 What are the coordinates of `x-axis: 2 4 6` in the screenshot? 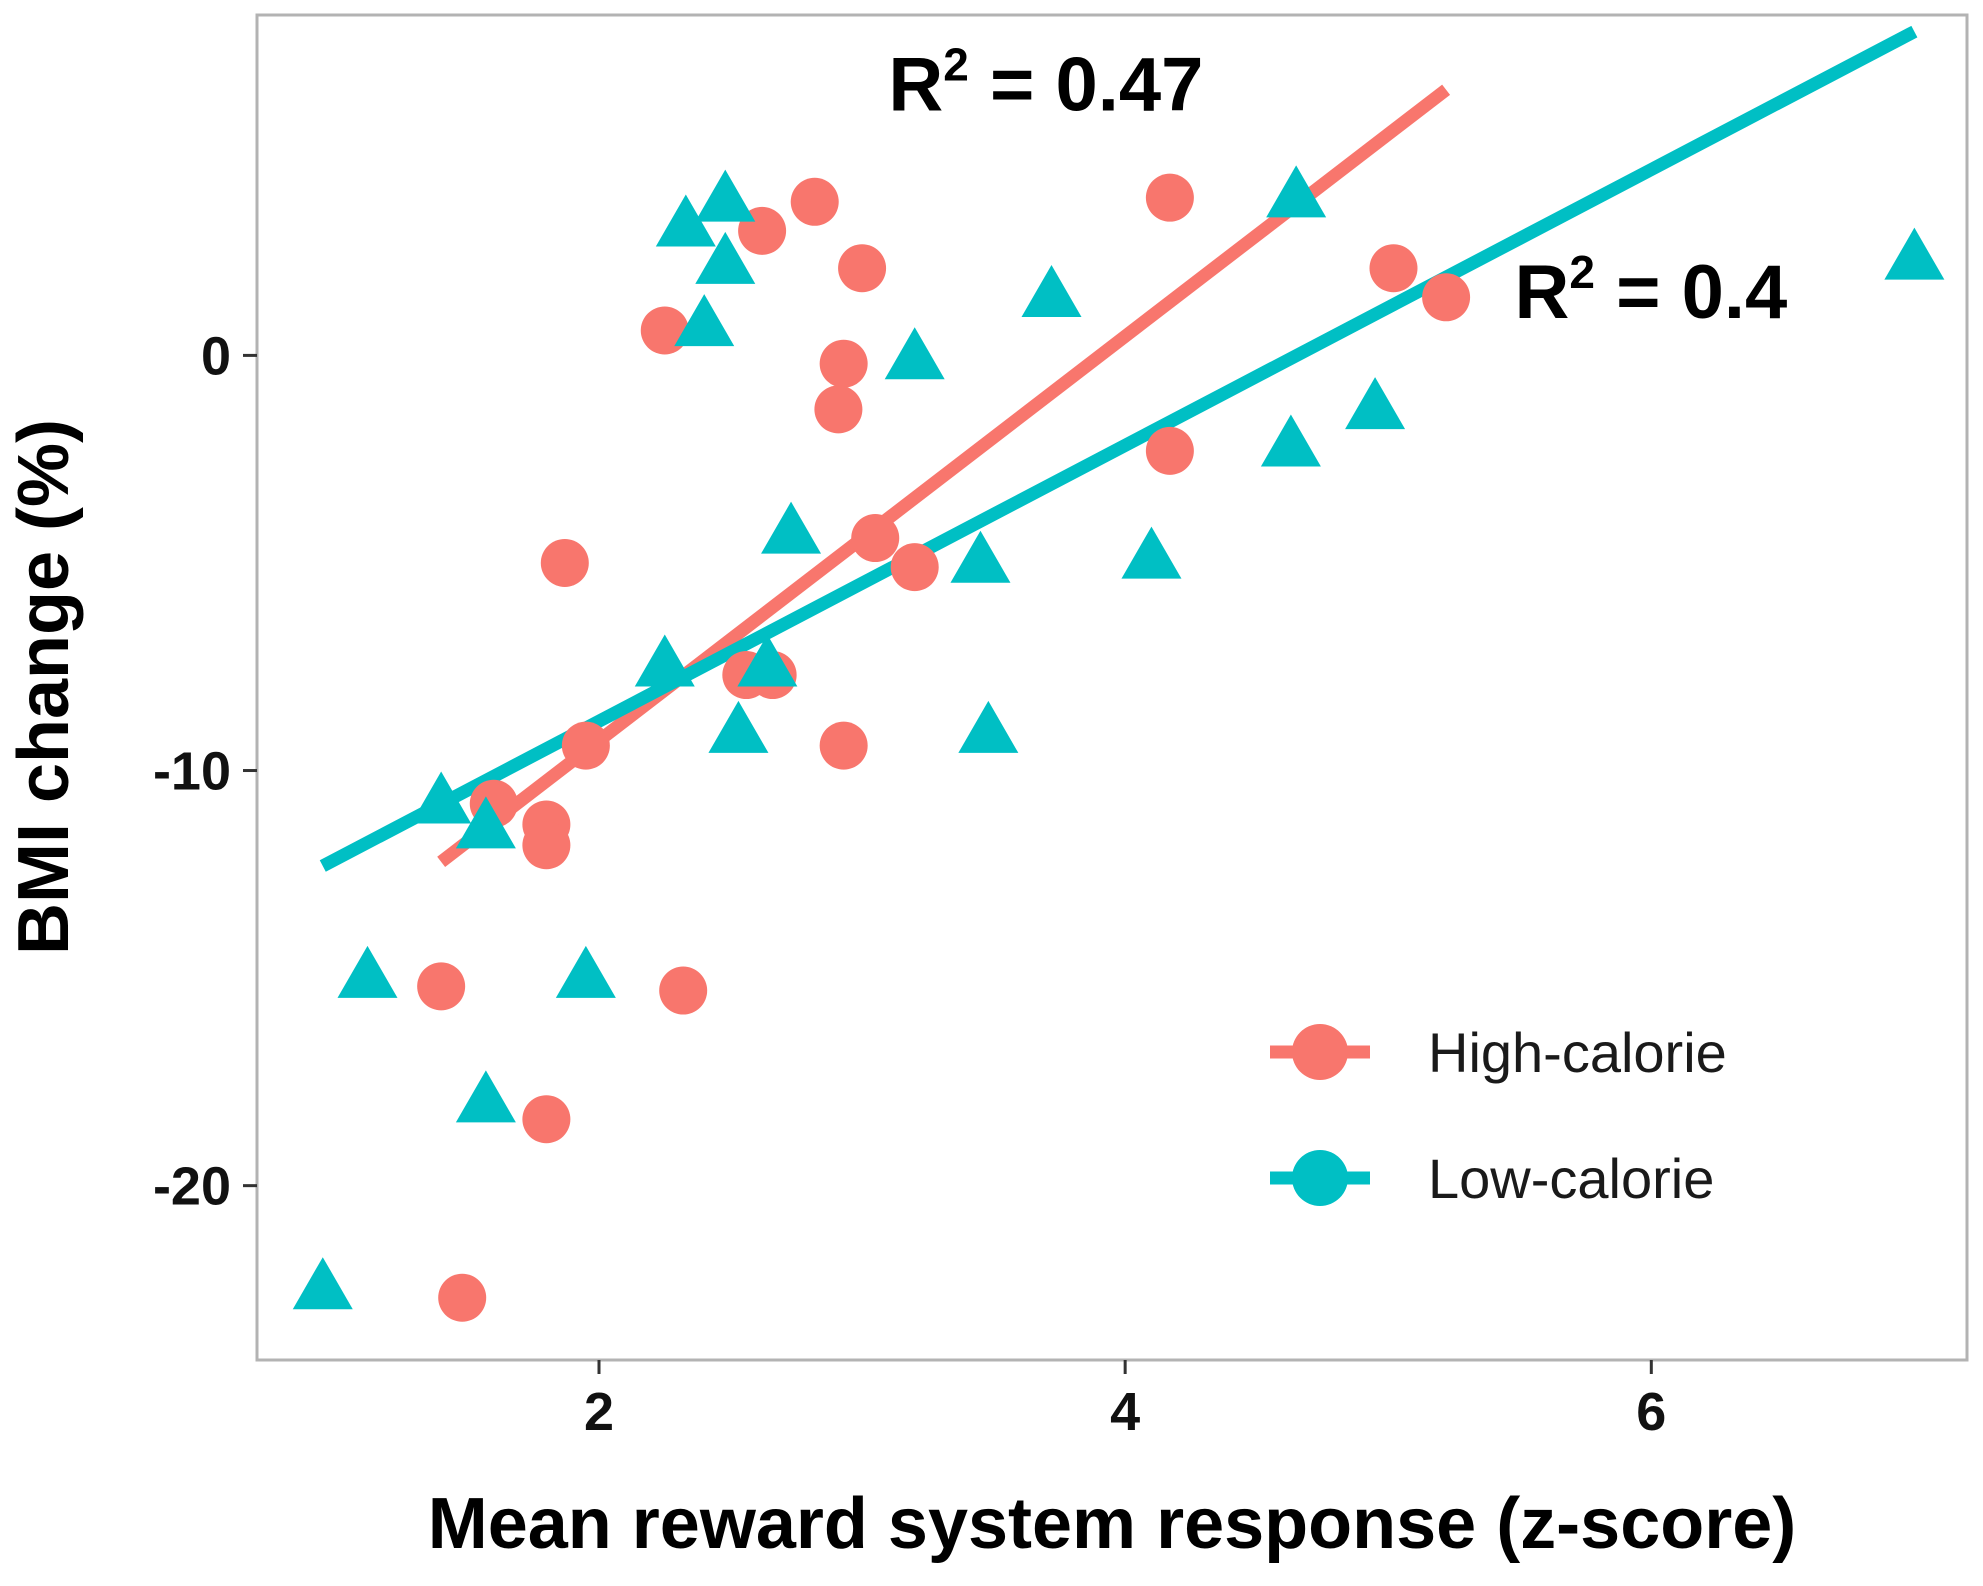 It's located at (1125, 1401).